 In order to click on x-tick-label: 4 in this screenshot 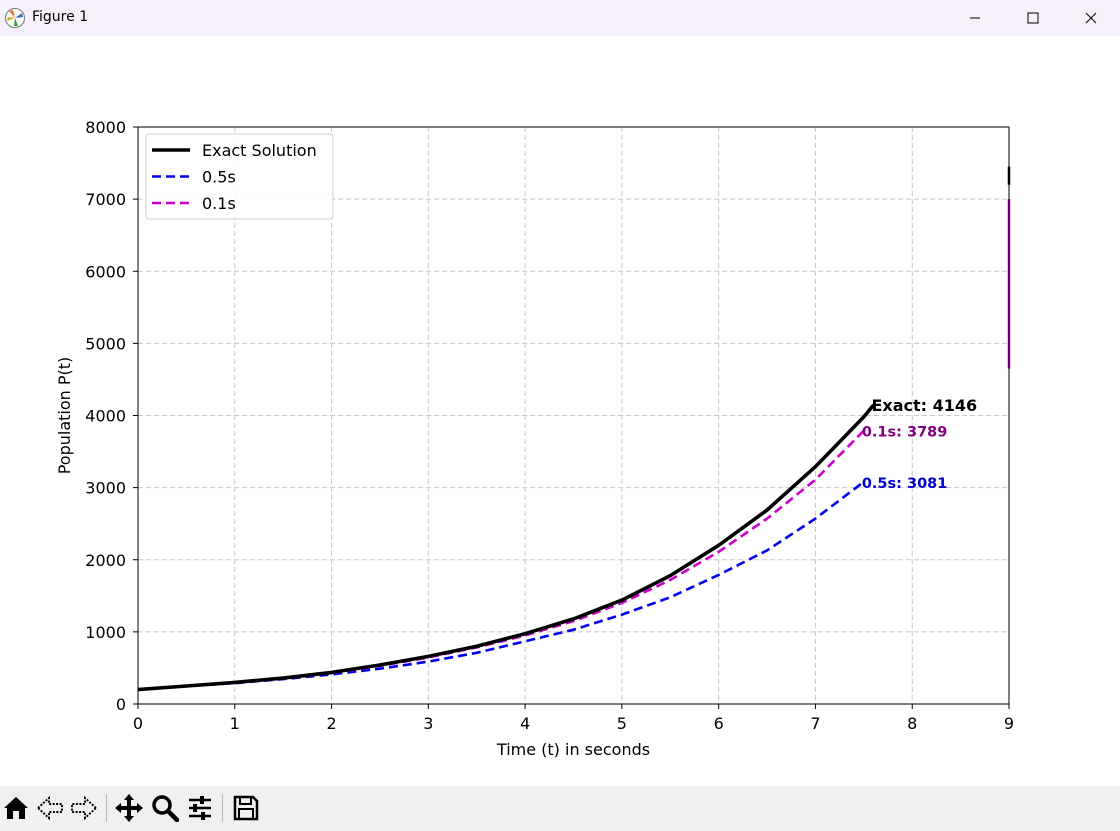, I will do `click(525, 723)`.